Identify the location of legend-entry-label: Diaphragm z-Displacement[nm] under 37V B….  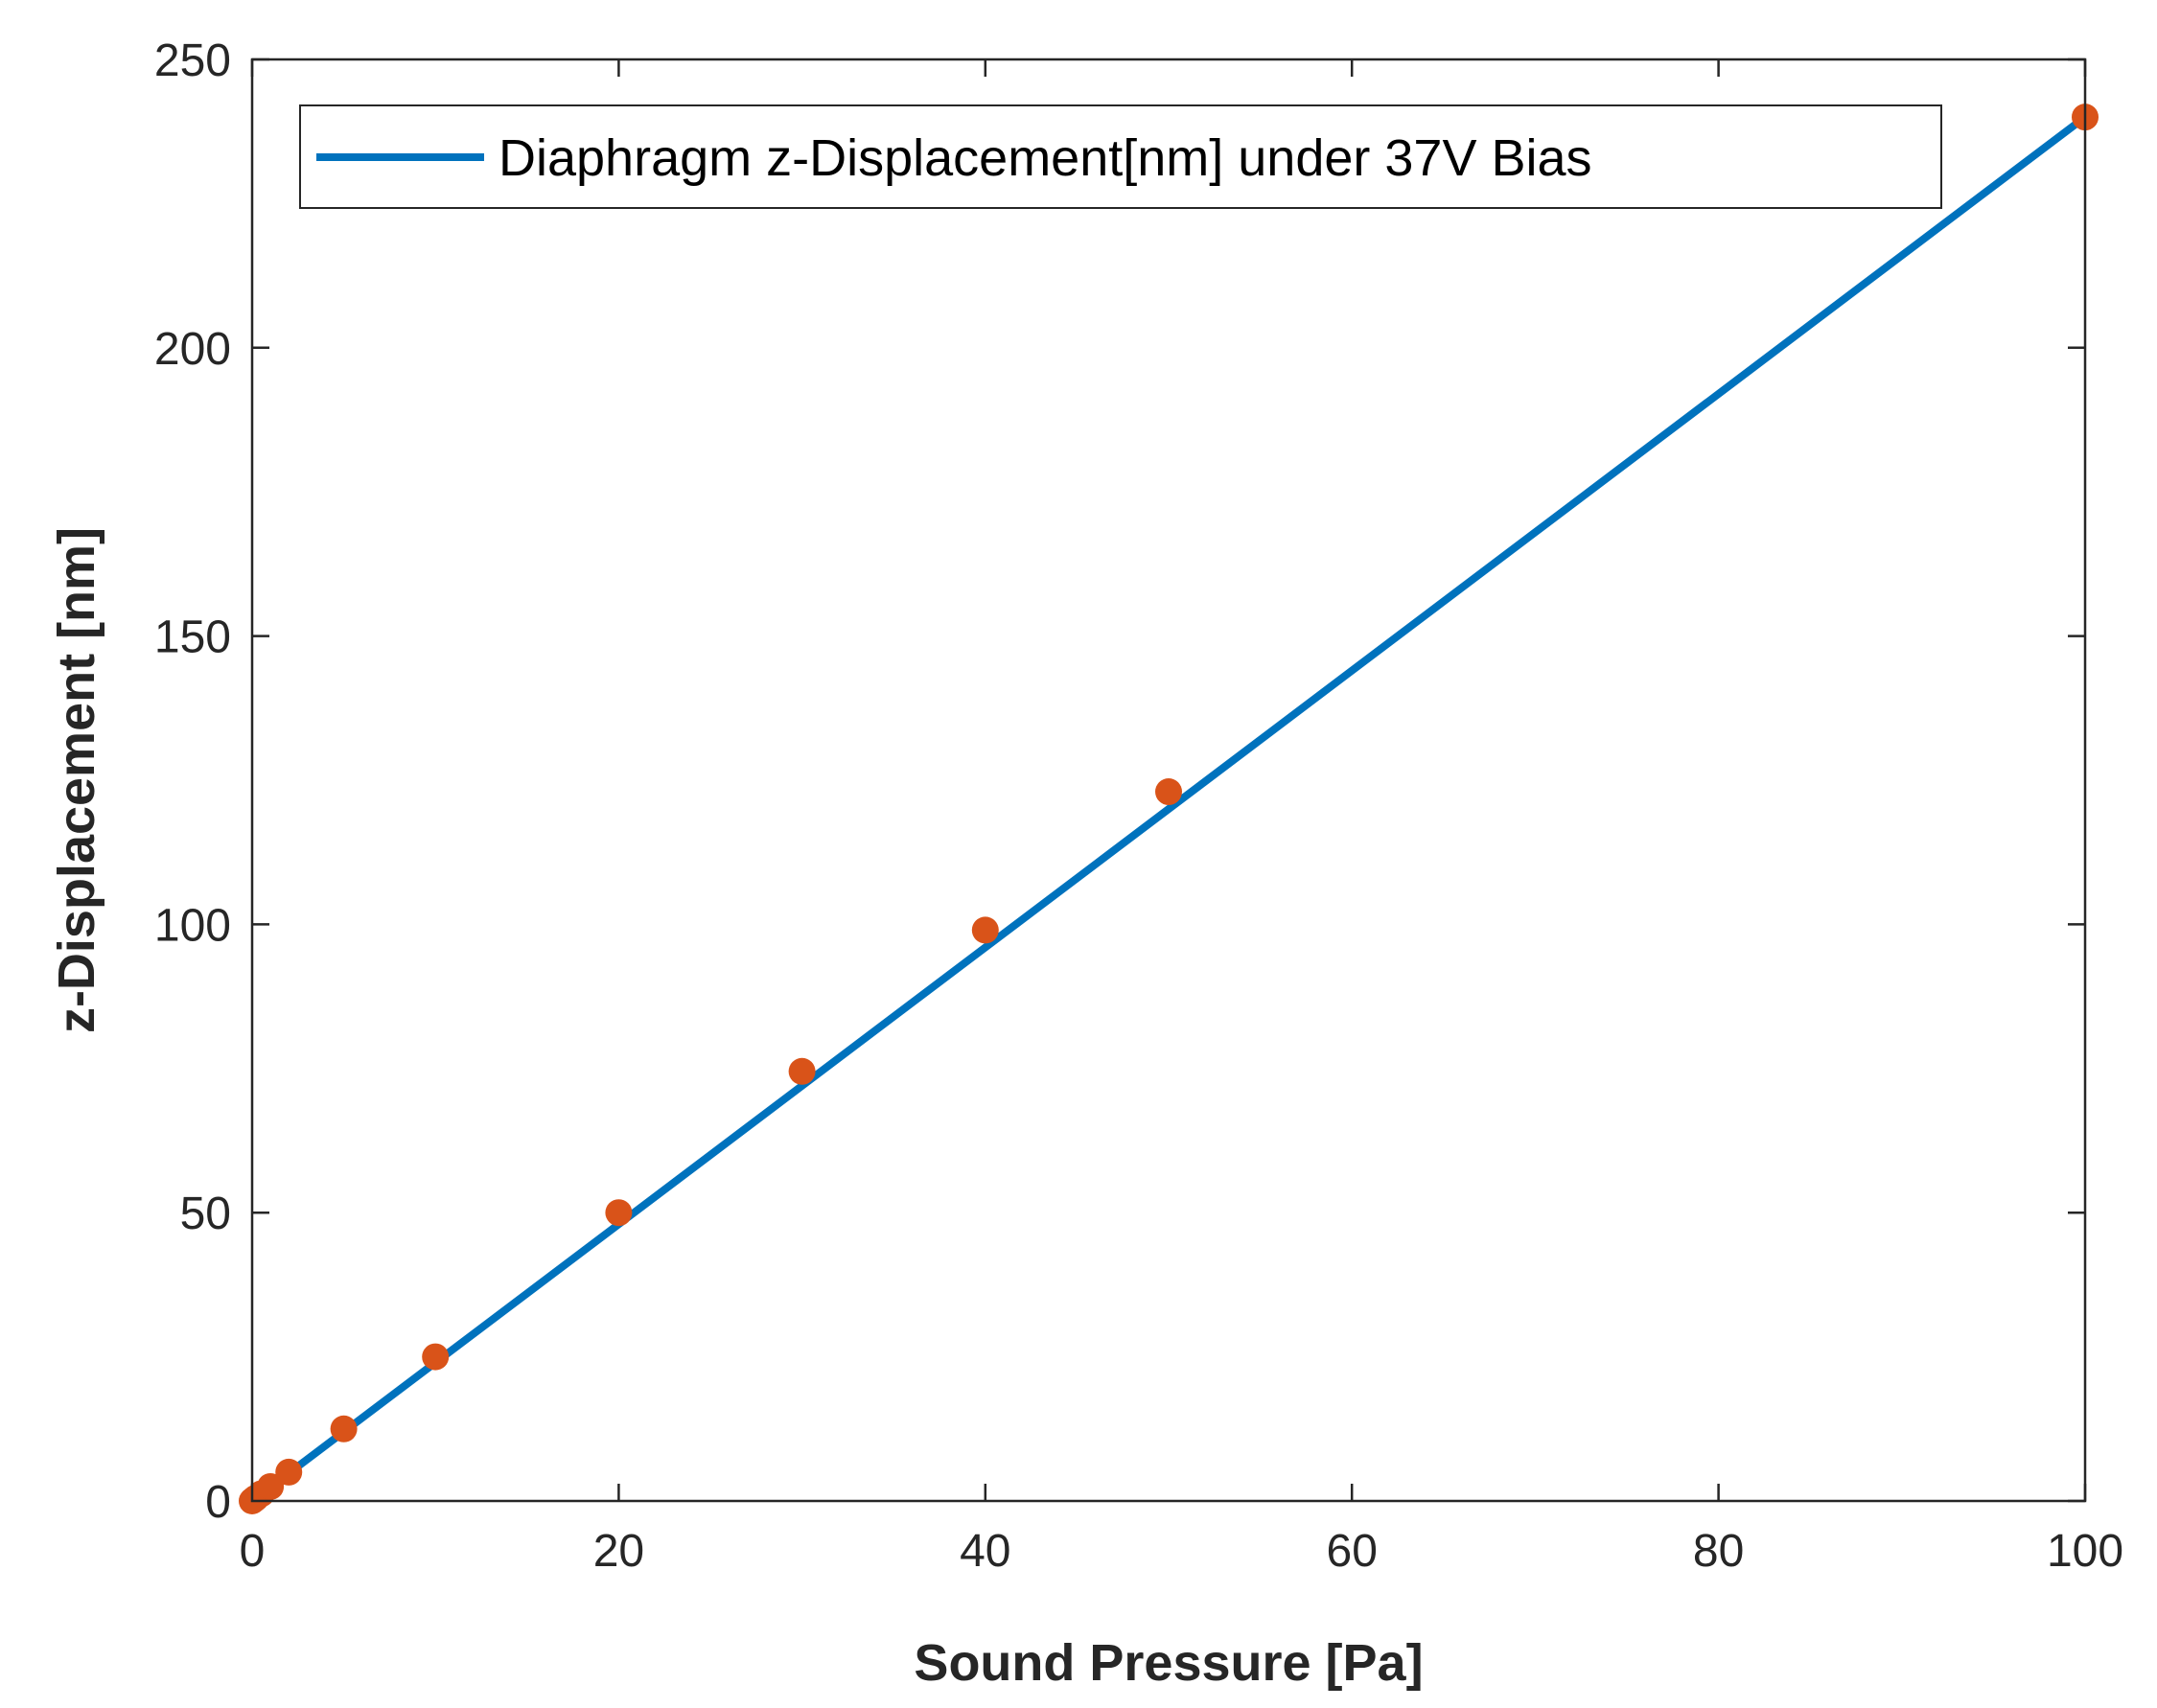
(1045, 158).